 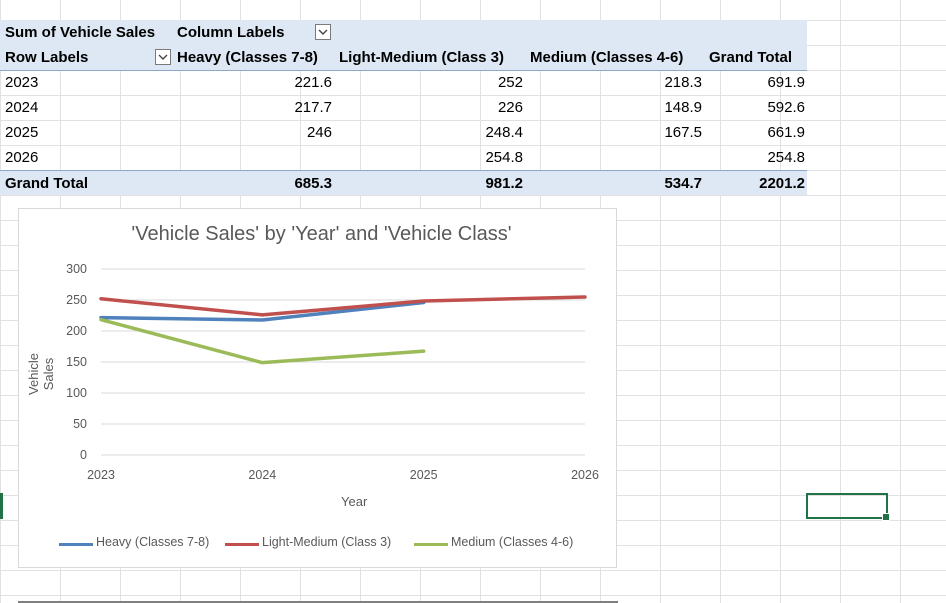 What do you see at coordinates (751, 57) in the screenshot?
I see `col-grand-total: Grand Total` at bounding box center [751, 57].